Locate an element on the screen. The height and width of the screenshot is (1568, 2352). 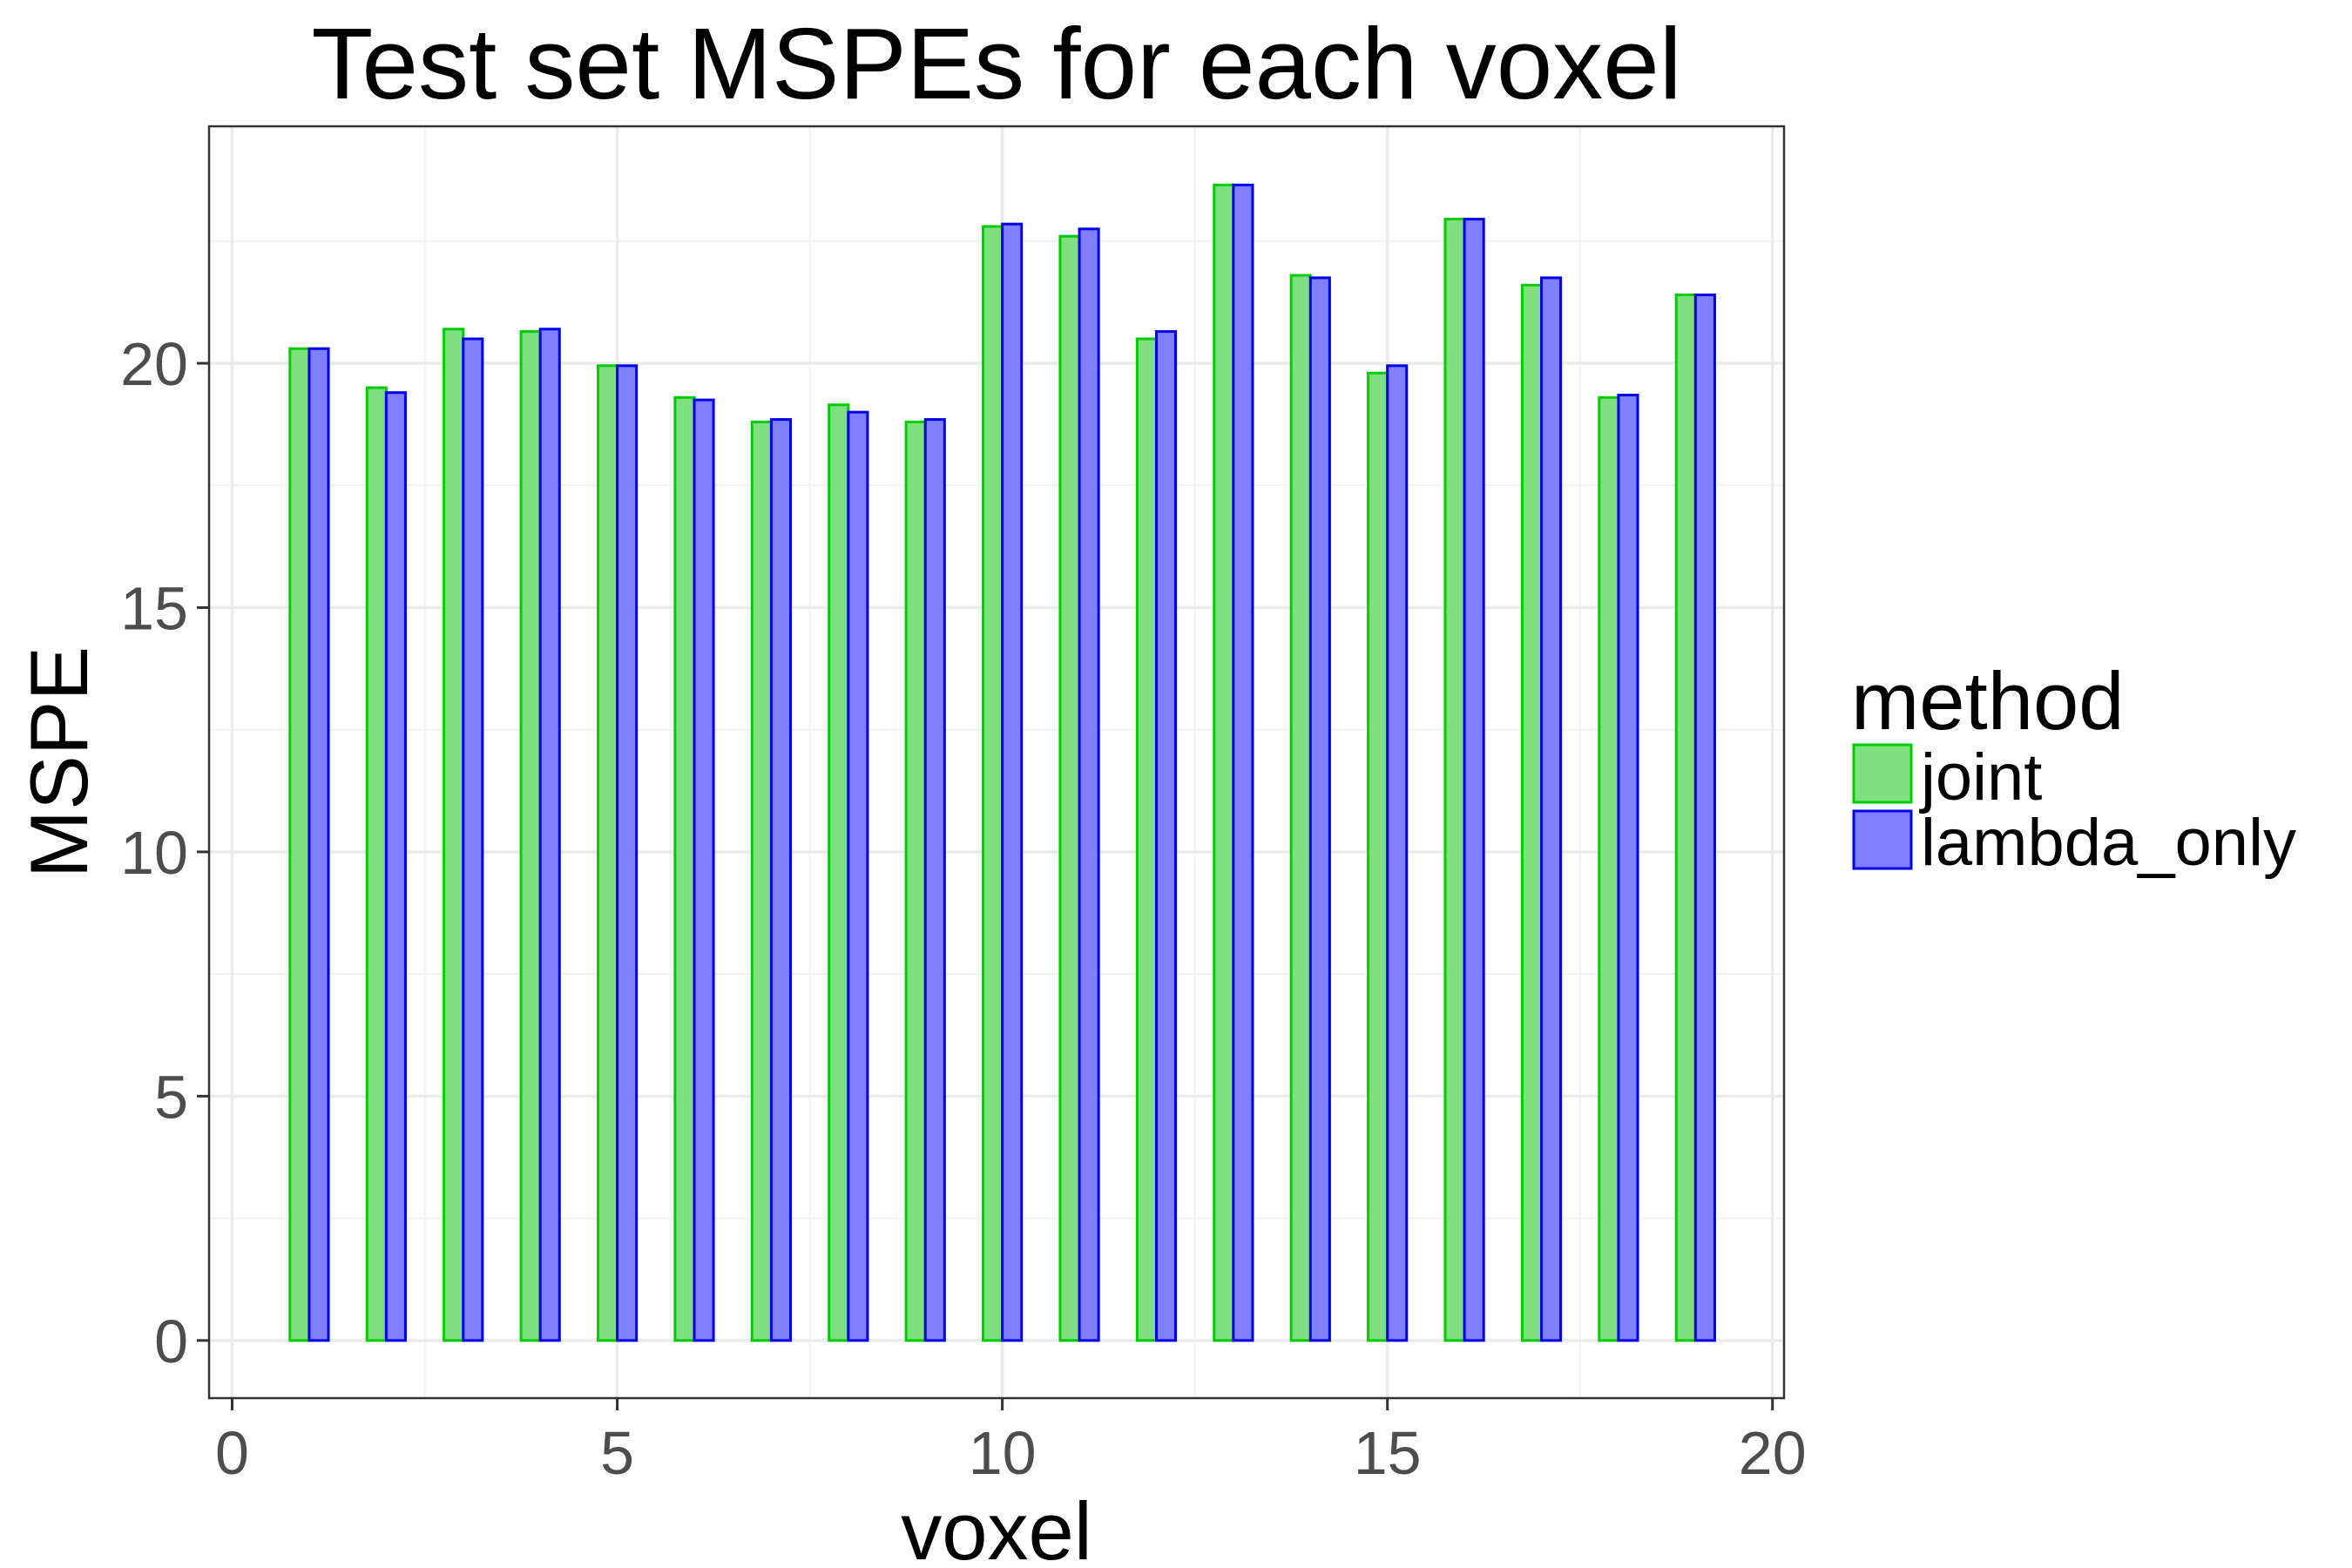
legend-key-lambda-only is located at coordinates (1883, 839).